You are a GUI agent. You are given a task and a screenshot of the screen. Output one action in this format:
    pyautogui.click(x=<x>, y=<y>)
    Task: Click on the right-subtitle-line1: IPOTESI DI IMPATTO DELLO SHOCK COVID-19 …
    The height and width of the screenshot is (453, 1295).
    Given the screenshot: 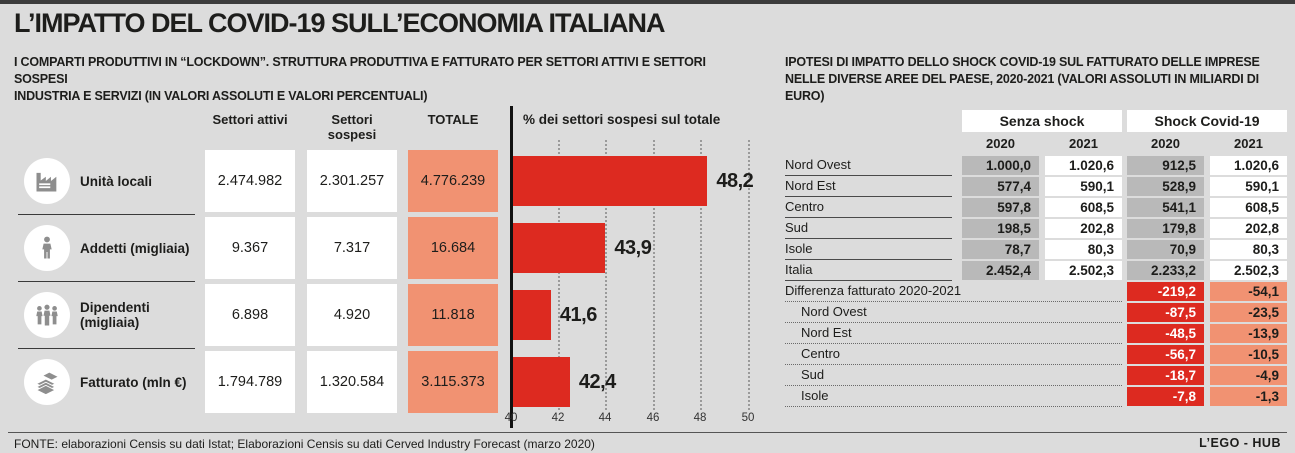 What is the action you would take?
    pyautogui.click(x=1022, y=62)
    